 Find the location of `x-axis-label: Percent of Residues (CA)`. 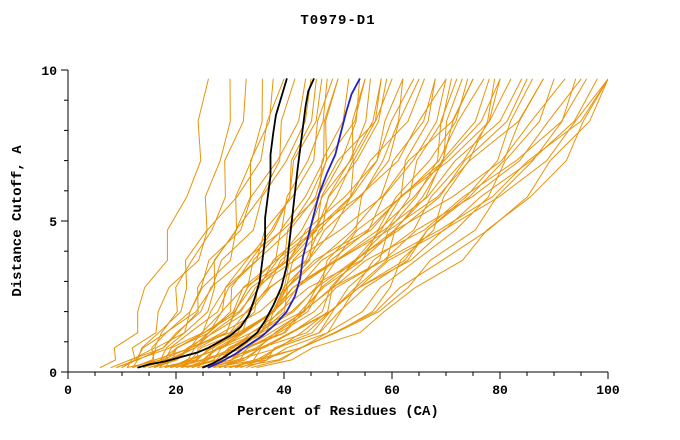

x-axis-label: Percent of Residues (CA) is located at coordinates (338, 412).